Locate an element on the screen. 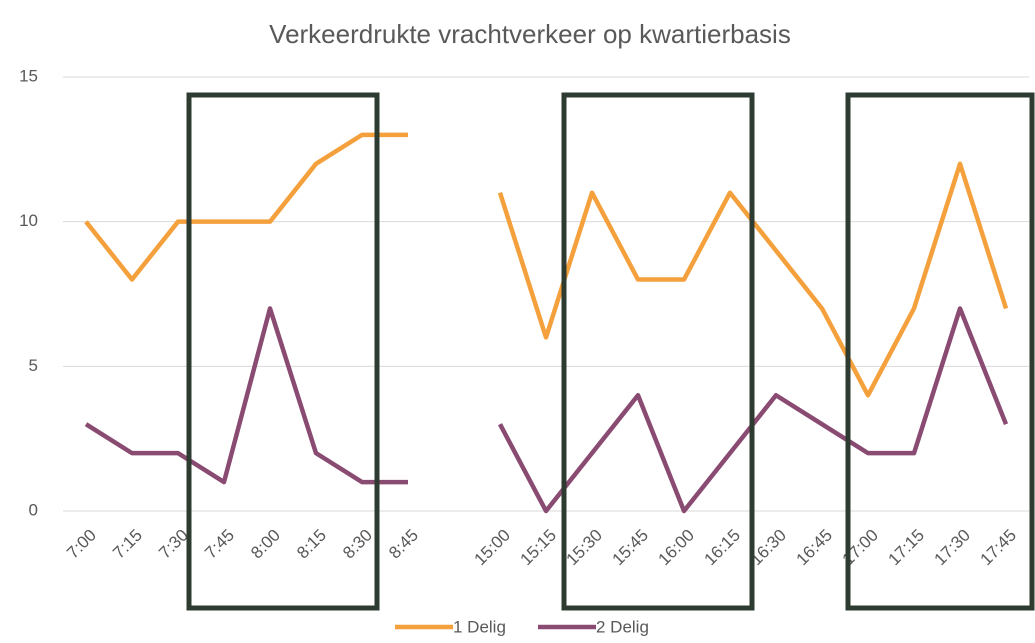 Image resolution: width=1035 pixels, height=643 pixels. y-tick-label: 0 is located at coordinates (33, 509).